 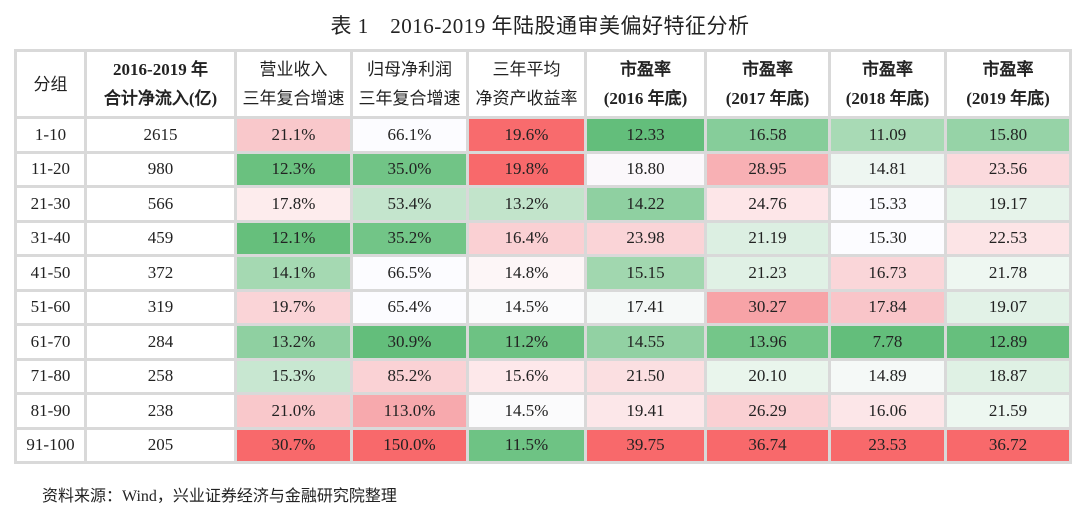 I want to click on heatmap-cell: 17.41, so click(x=645, y=307).